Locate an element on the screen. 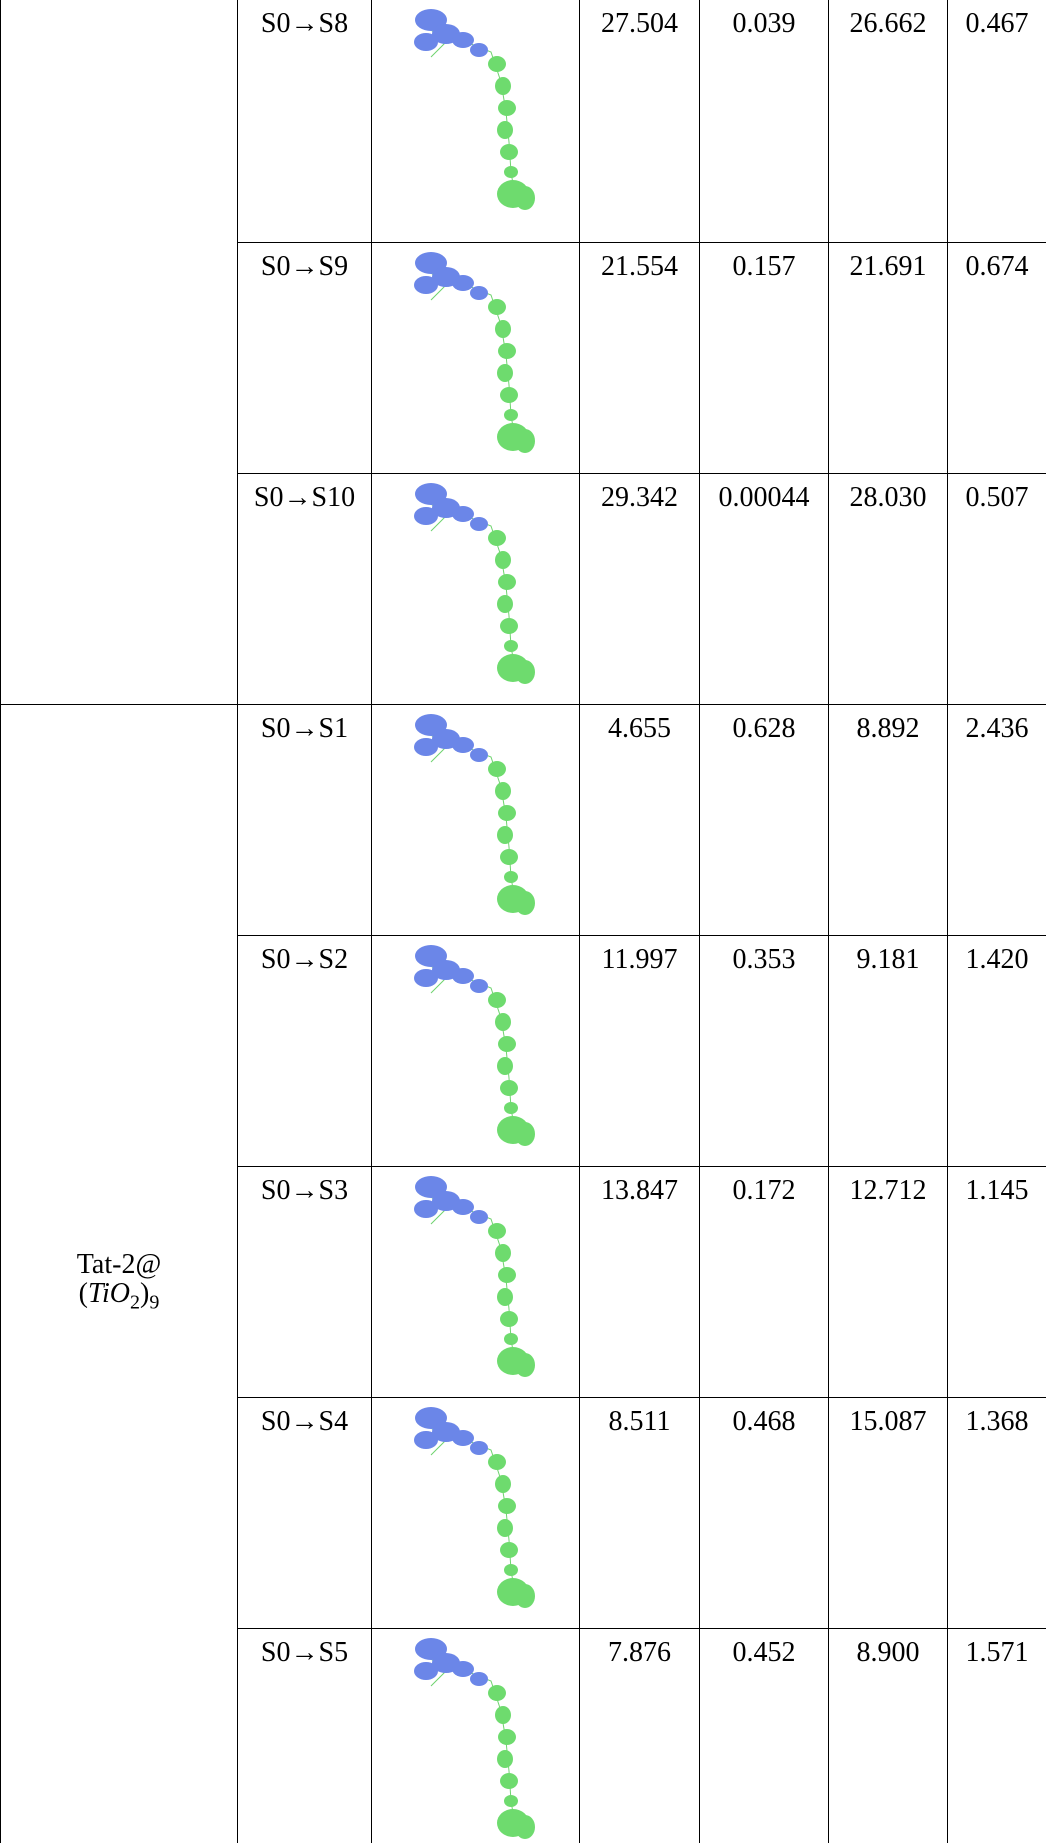  value-cell: 12.712 is located at coordinates (888, 1282).